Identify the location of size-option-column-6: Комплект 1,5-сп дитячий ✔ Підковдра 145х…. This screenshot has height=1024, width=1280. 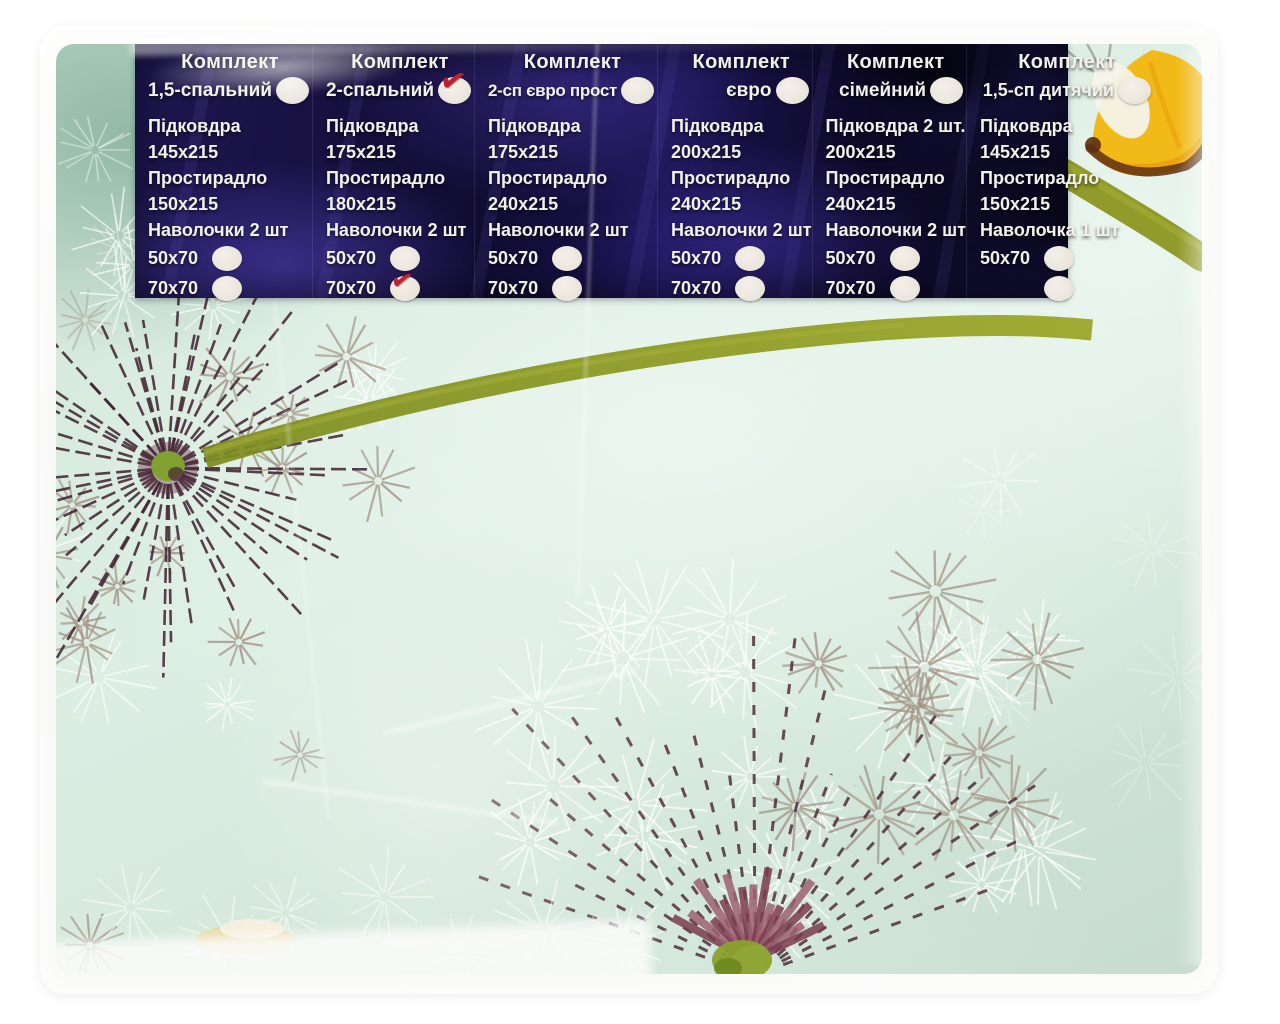
(1060, 171).